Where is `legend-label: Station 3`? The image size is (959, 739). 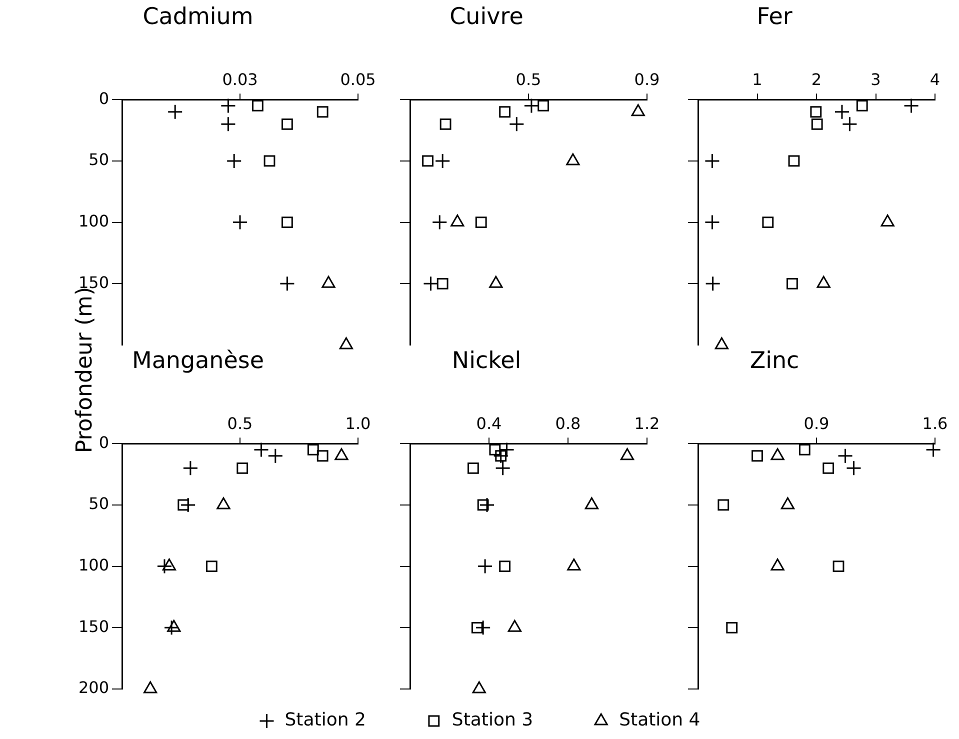
legend-label: Station 3 is located at coordinates (493, 720).